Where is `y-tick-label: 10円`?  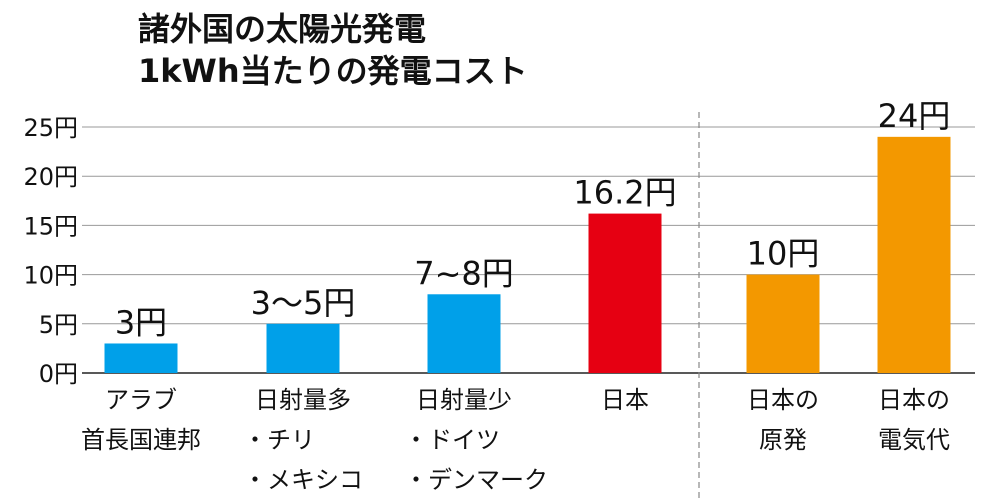
y-tick-label: 10円 is located at coordinates (50, 276).